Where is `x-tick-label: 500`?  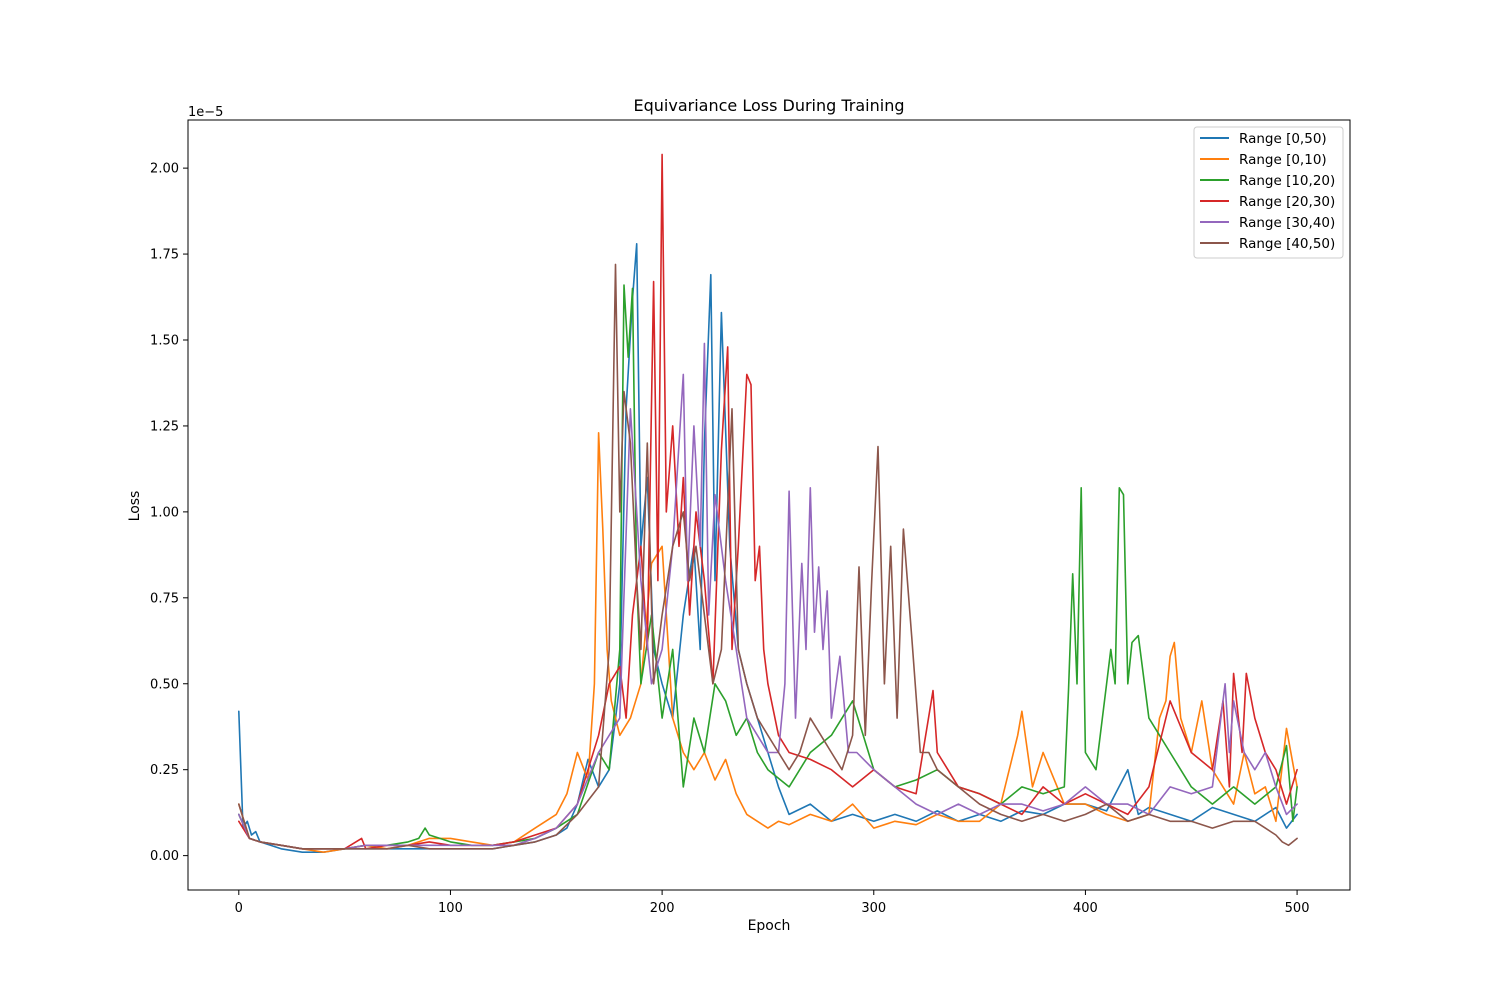 x-tick-label: 500 is located at coordinates (1297, 908).